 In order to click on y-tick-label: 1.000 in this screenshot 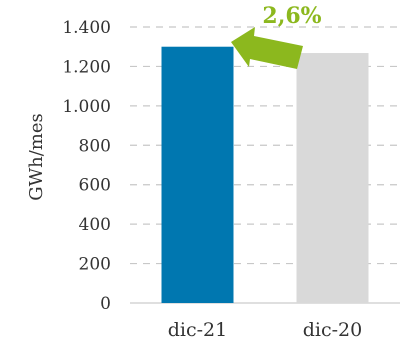, I will do `click(86, 107)`.